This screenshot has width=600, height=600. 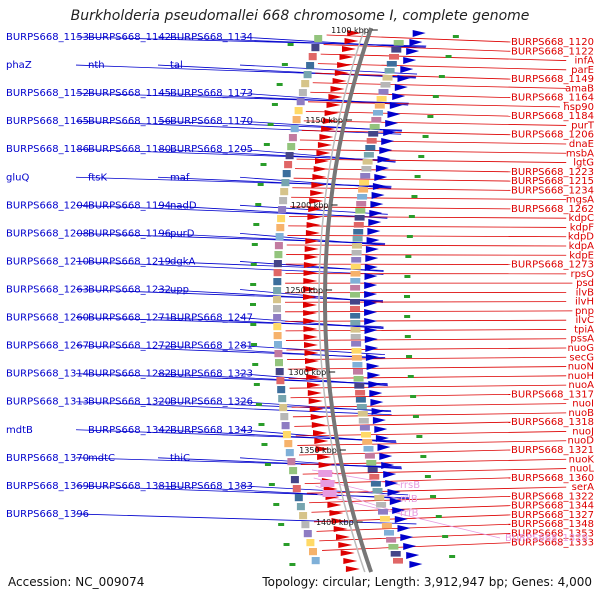 I want to click on reverse-gene-label: BURPS668_1321, so click(x=552, y=450).